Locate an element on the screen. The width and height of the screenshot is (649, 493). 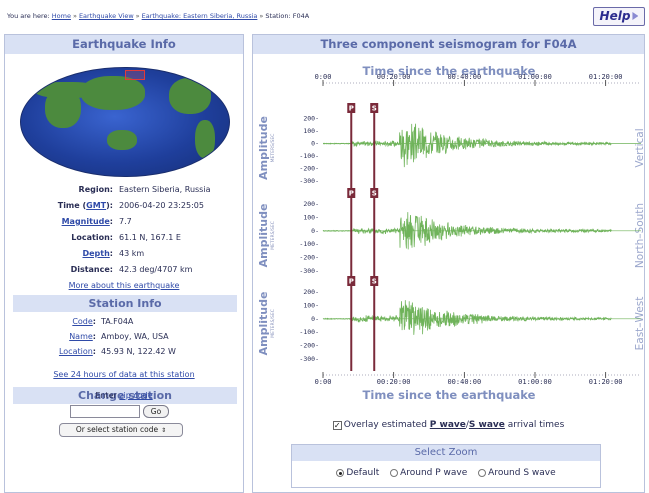
overlay-checkbox: ✓ is located at coordinates (337, 425).